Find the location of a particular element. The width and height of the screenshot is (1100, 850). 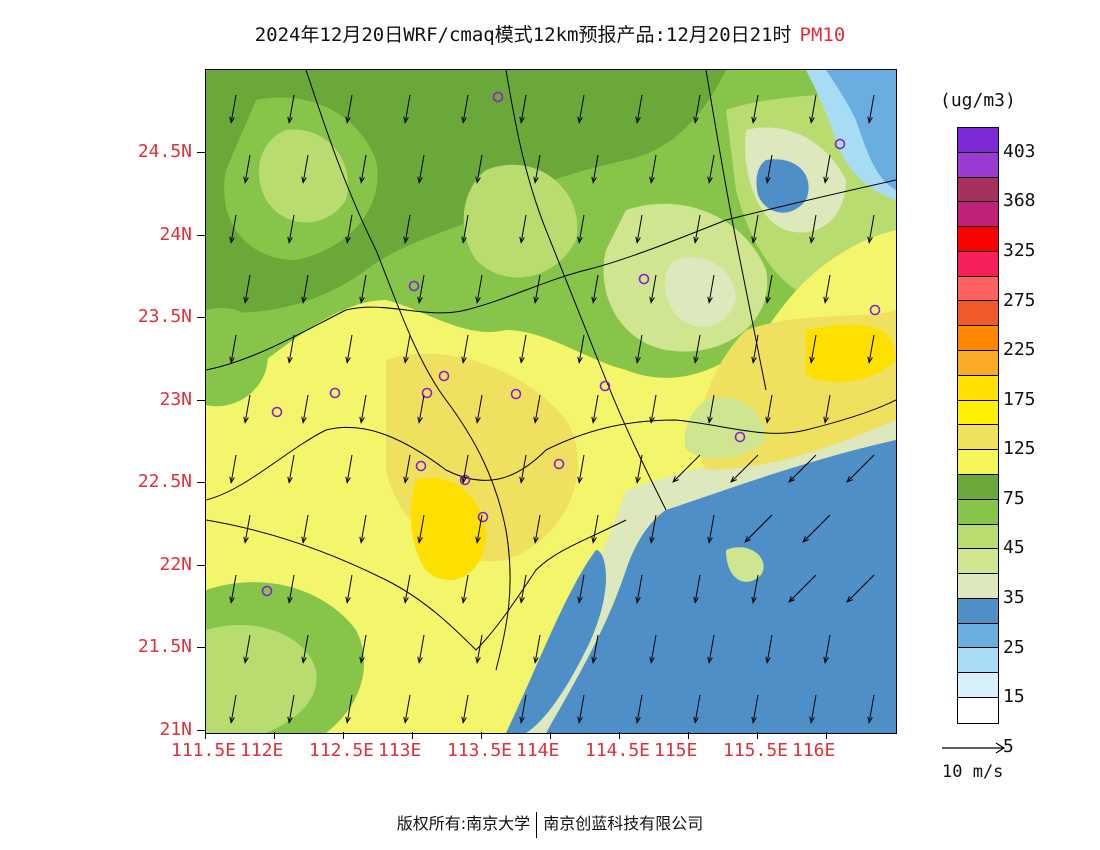

longitude-label: 115.5E is located at coordinates (756, 750).